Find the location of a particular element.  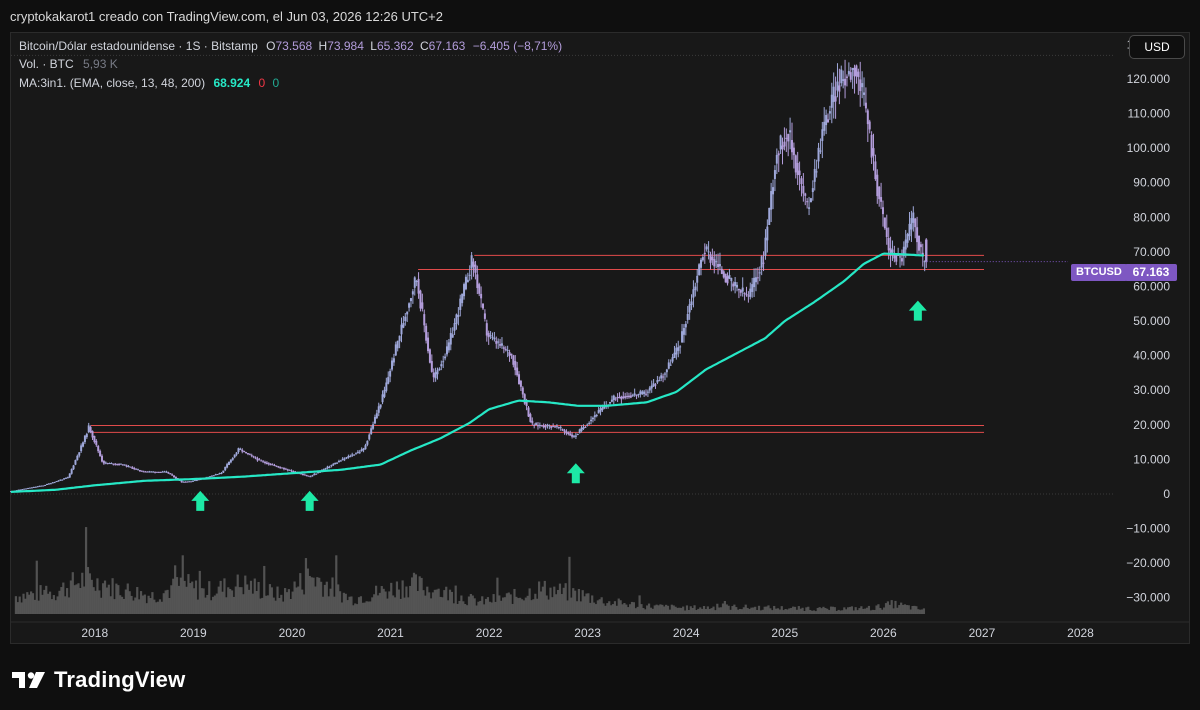

currency-button: USD is located at coordinates (1157, 47).